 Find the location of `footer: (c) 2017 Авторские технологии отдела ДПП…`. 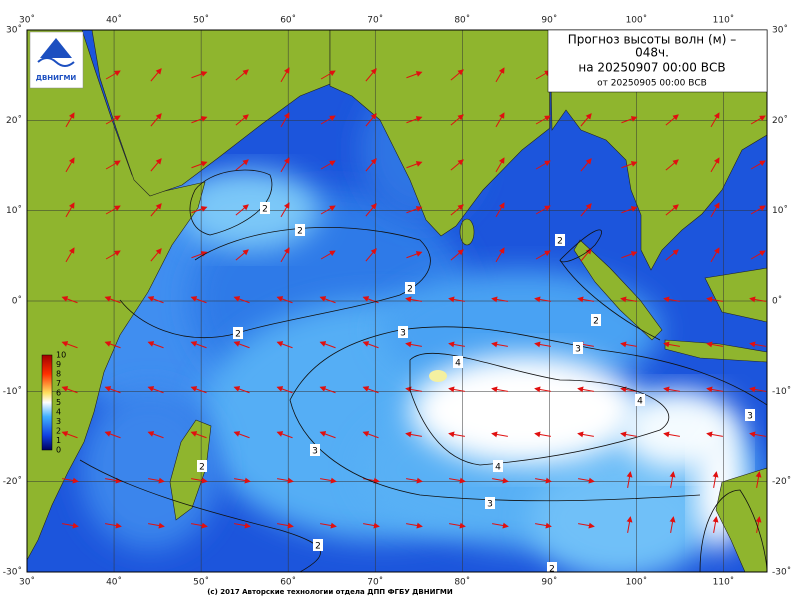

footer: (c) 2017 Авторские технологии отдела ДПП… is located at coordinates (330, 592).